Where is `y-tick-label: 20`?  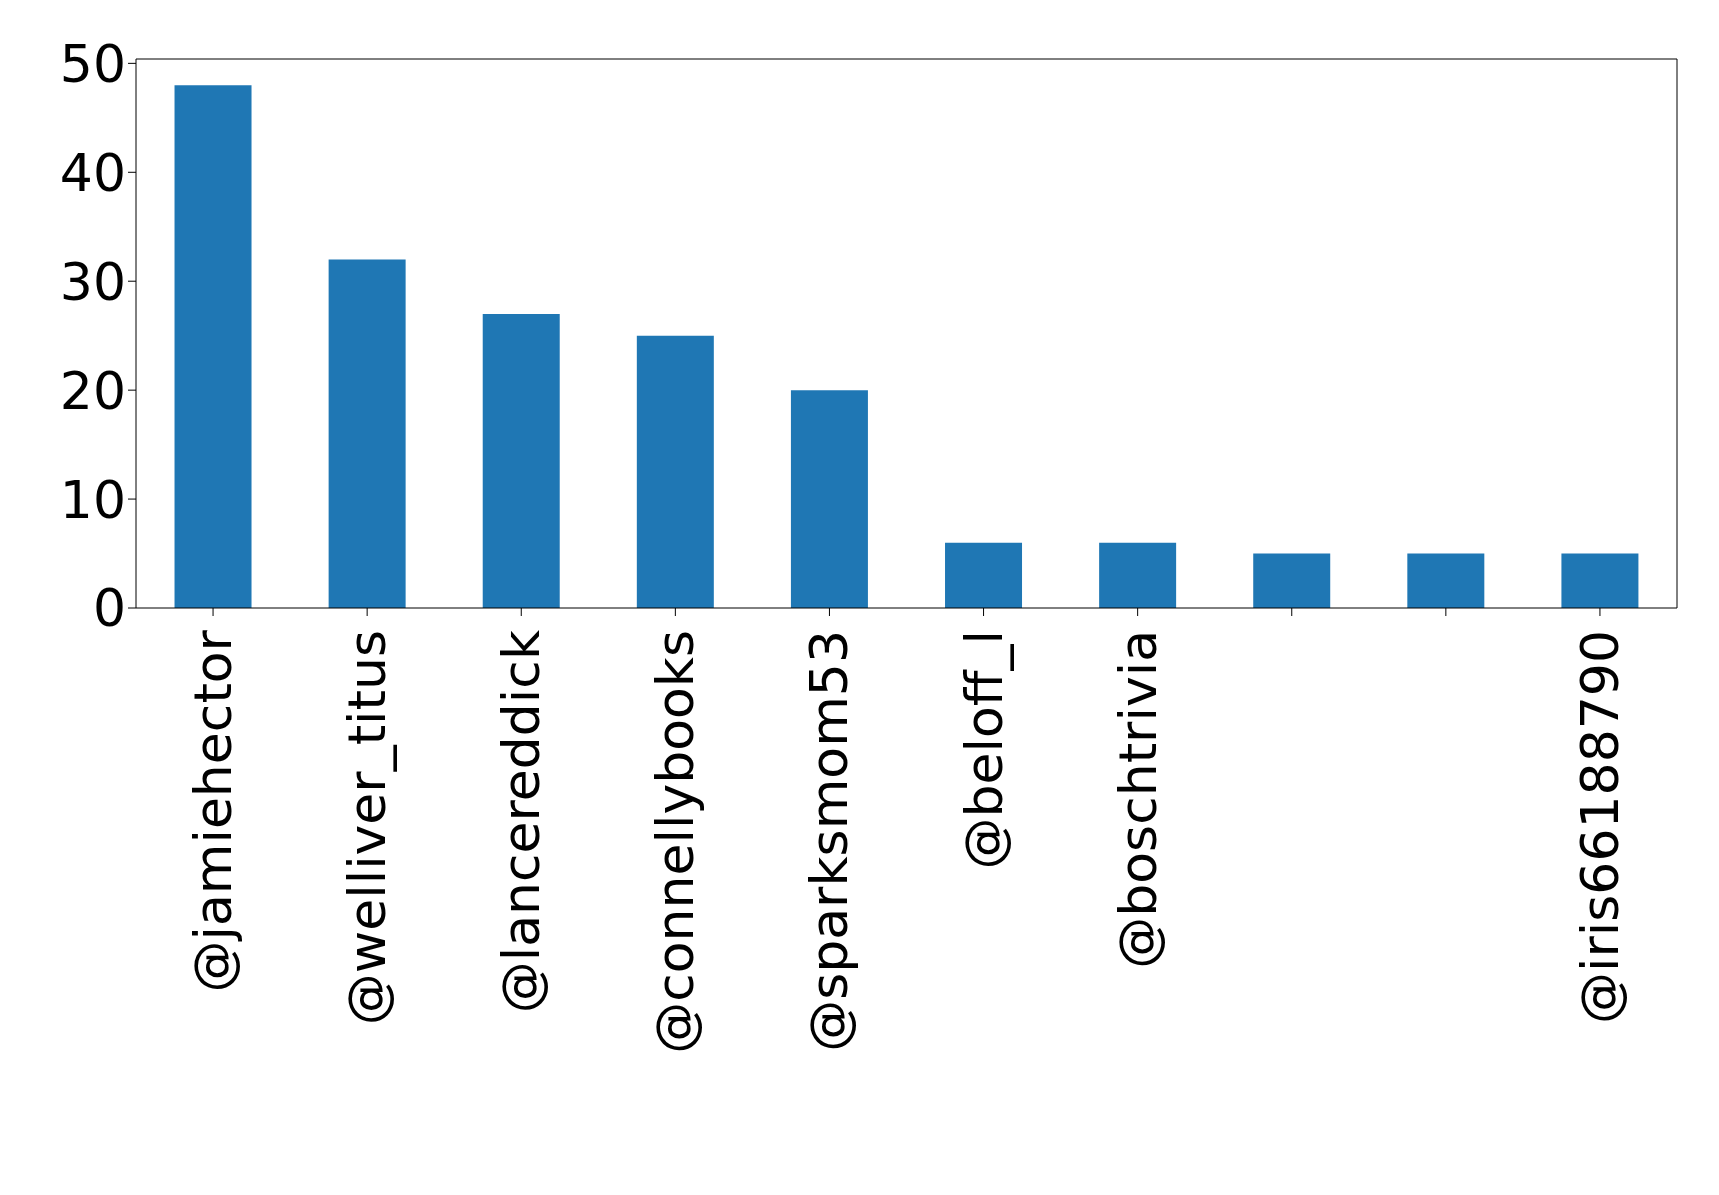
y-tick-label: 20 is located at coordinates (92, 390).